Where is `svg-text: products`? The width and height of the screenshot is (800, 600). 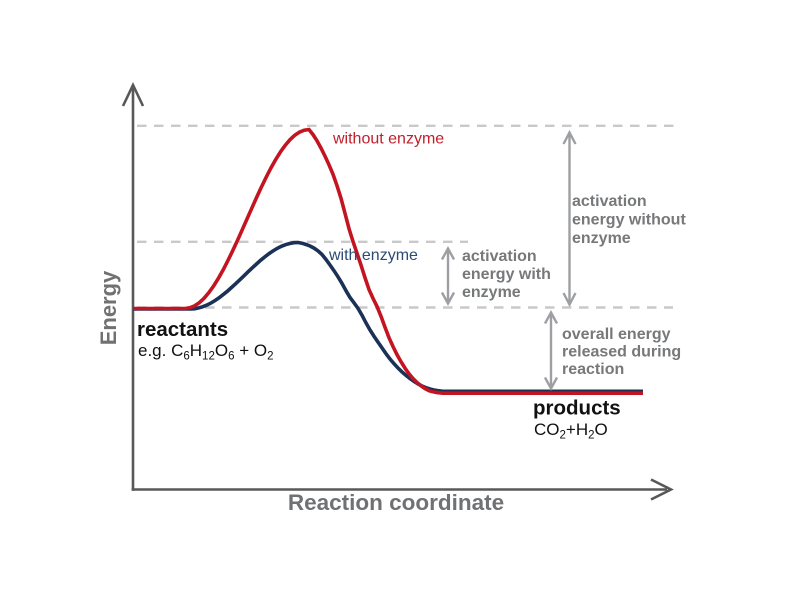 svg-text: products is located at coordinates (577, 408).